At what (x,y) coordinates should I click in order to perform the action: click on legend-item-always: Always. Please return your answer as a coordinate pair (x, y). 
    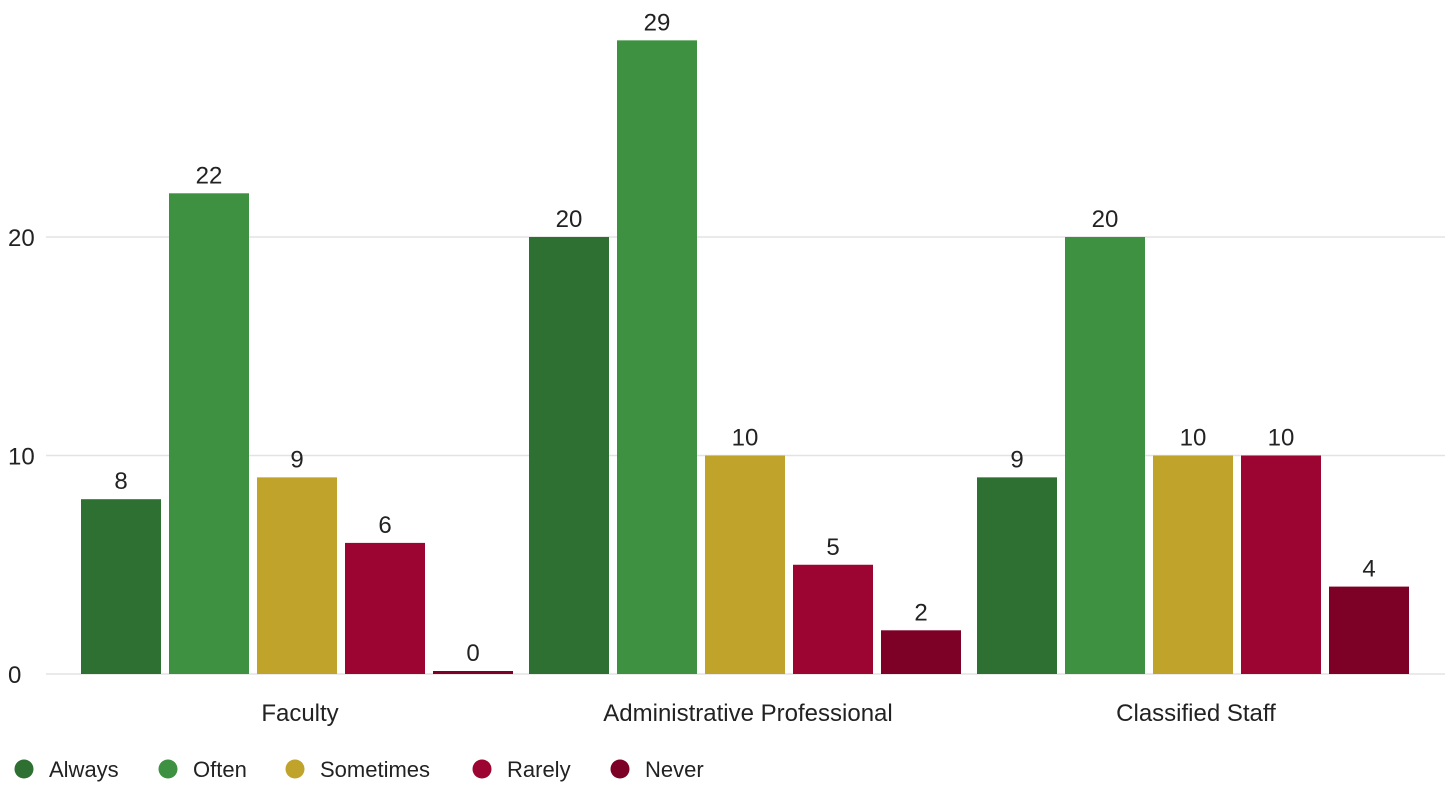
    Looking at the image, I should click on (66, 769).